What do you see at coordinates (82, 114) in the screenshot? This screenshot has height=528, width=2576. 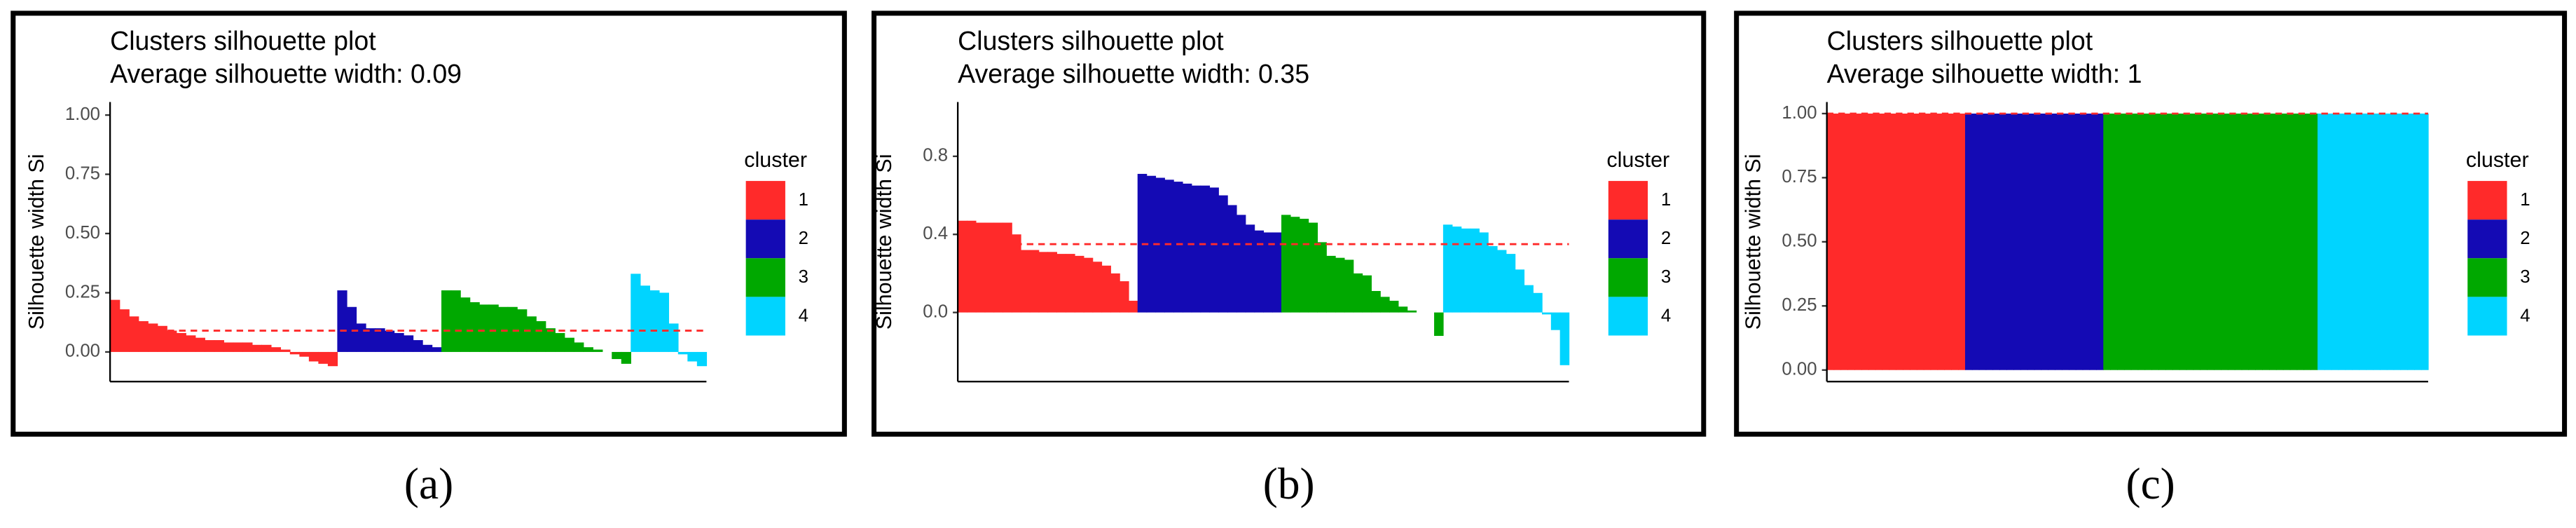 I see `y-tick-label: 1.00` at bounding box center [82, 114].